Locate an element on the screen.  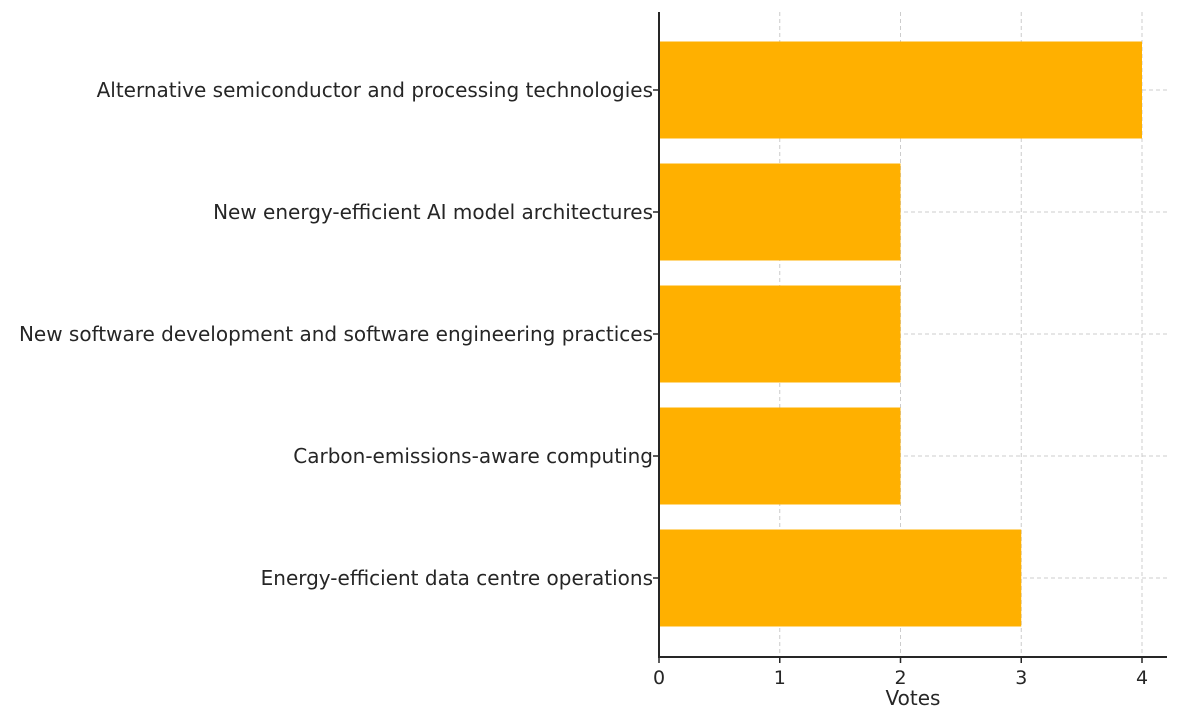
x-tick-label: 0 is located at coordinates (659, 678).